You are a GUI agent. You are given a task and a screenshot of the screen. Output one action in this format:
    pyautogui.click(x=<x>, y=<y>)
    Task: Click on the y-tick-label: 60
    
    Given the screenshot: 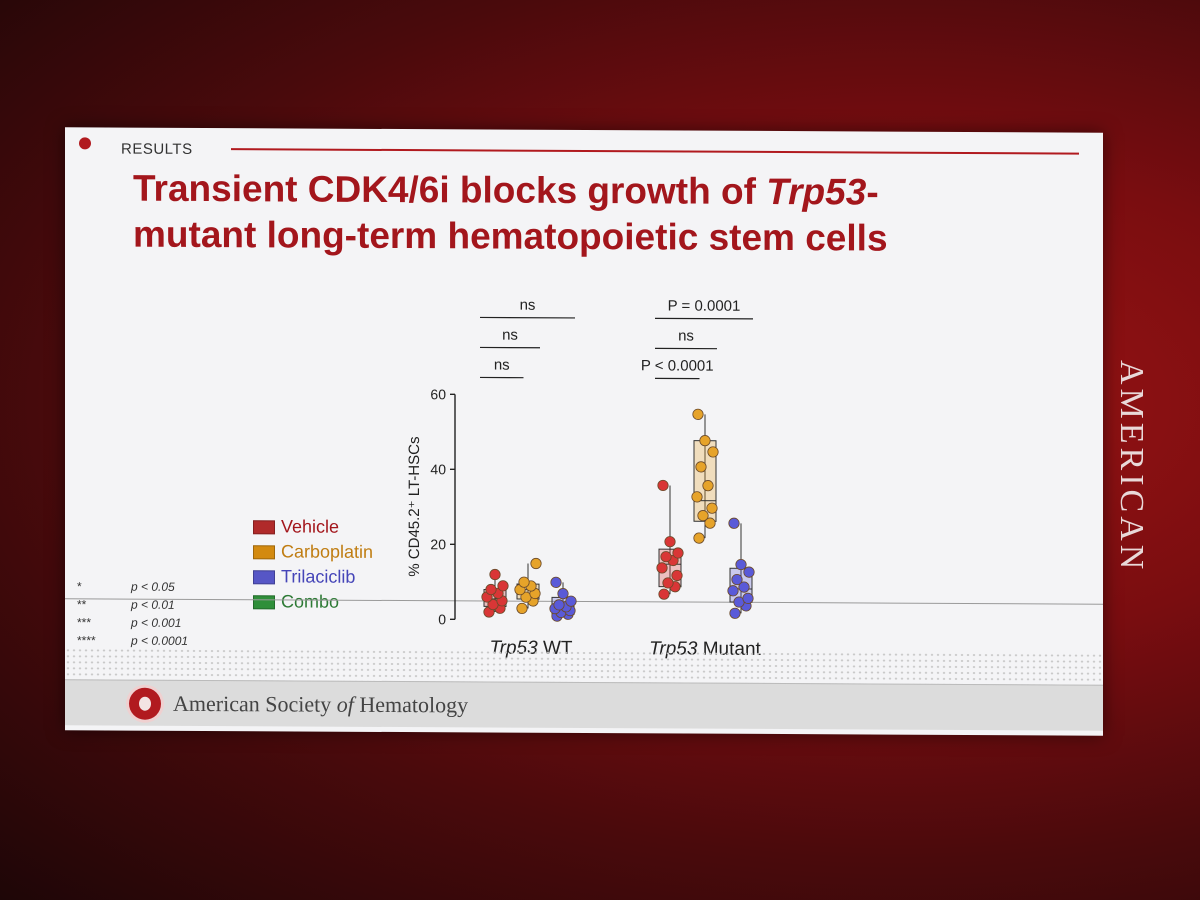 What is the action you would take?
    pyautogui.click(x=438, y=394)
    